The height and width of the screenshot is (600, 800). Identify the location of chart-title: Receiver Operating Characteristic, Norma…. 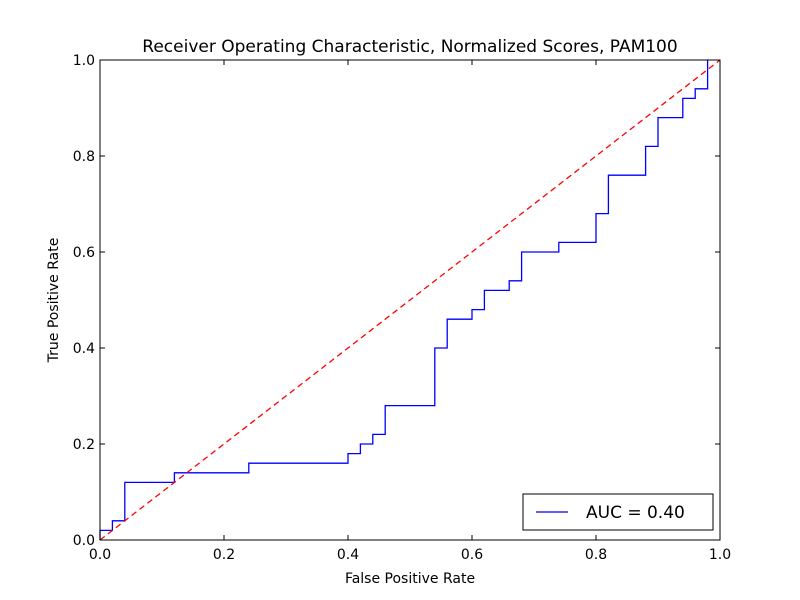
(409, 47).